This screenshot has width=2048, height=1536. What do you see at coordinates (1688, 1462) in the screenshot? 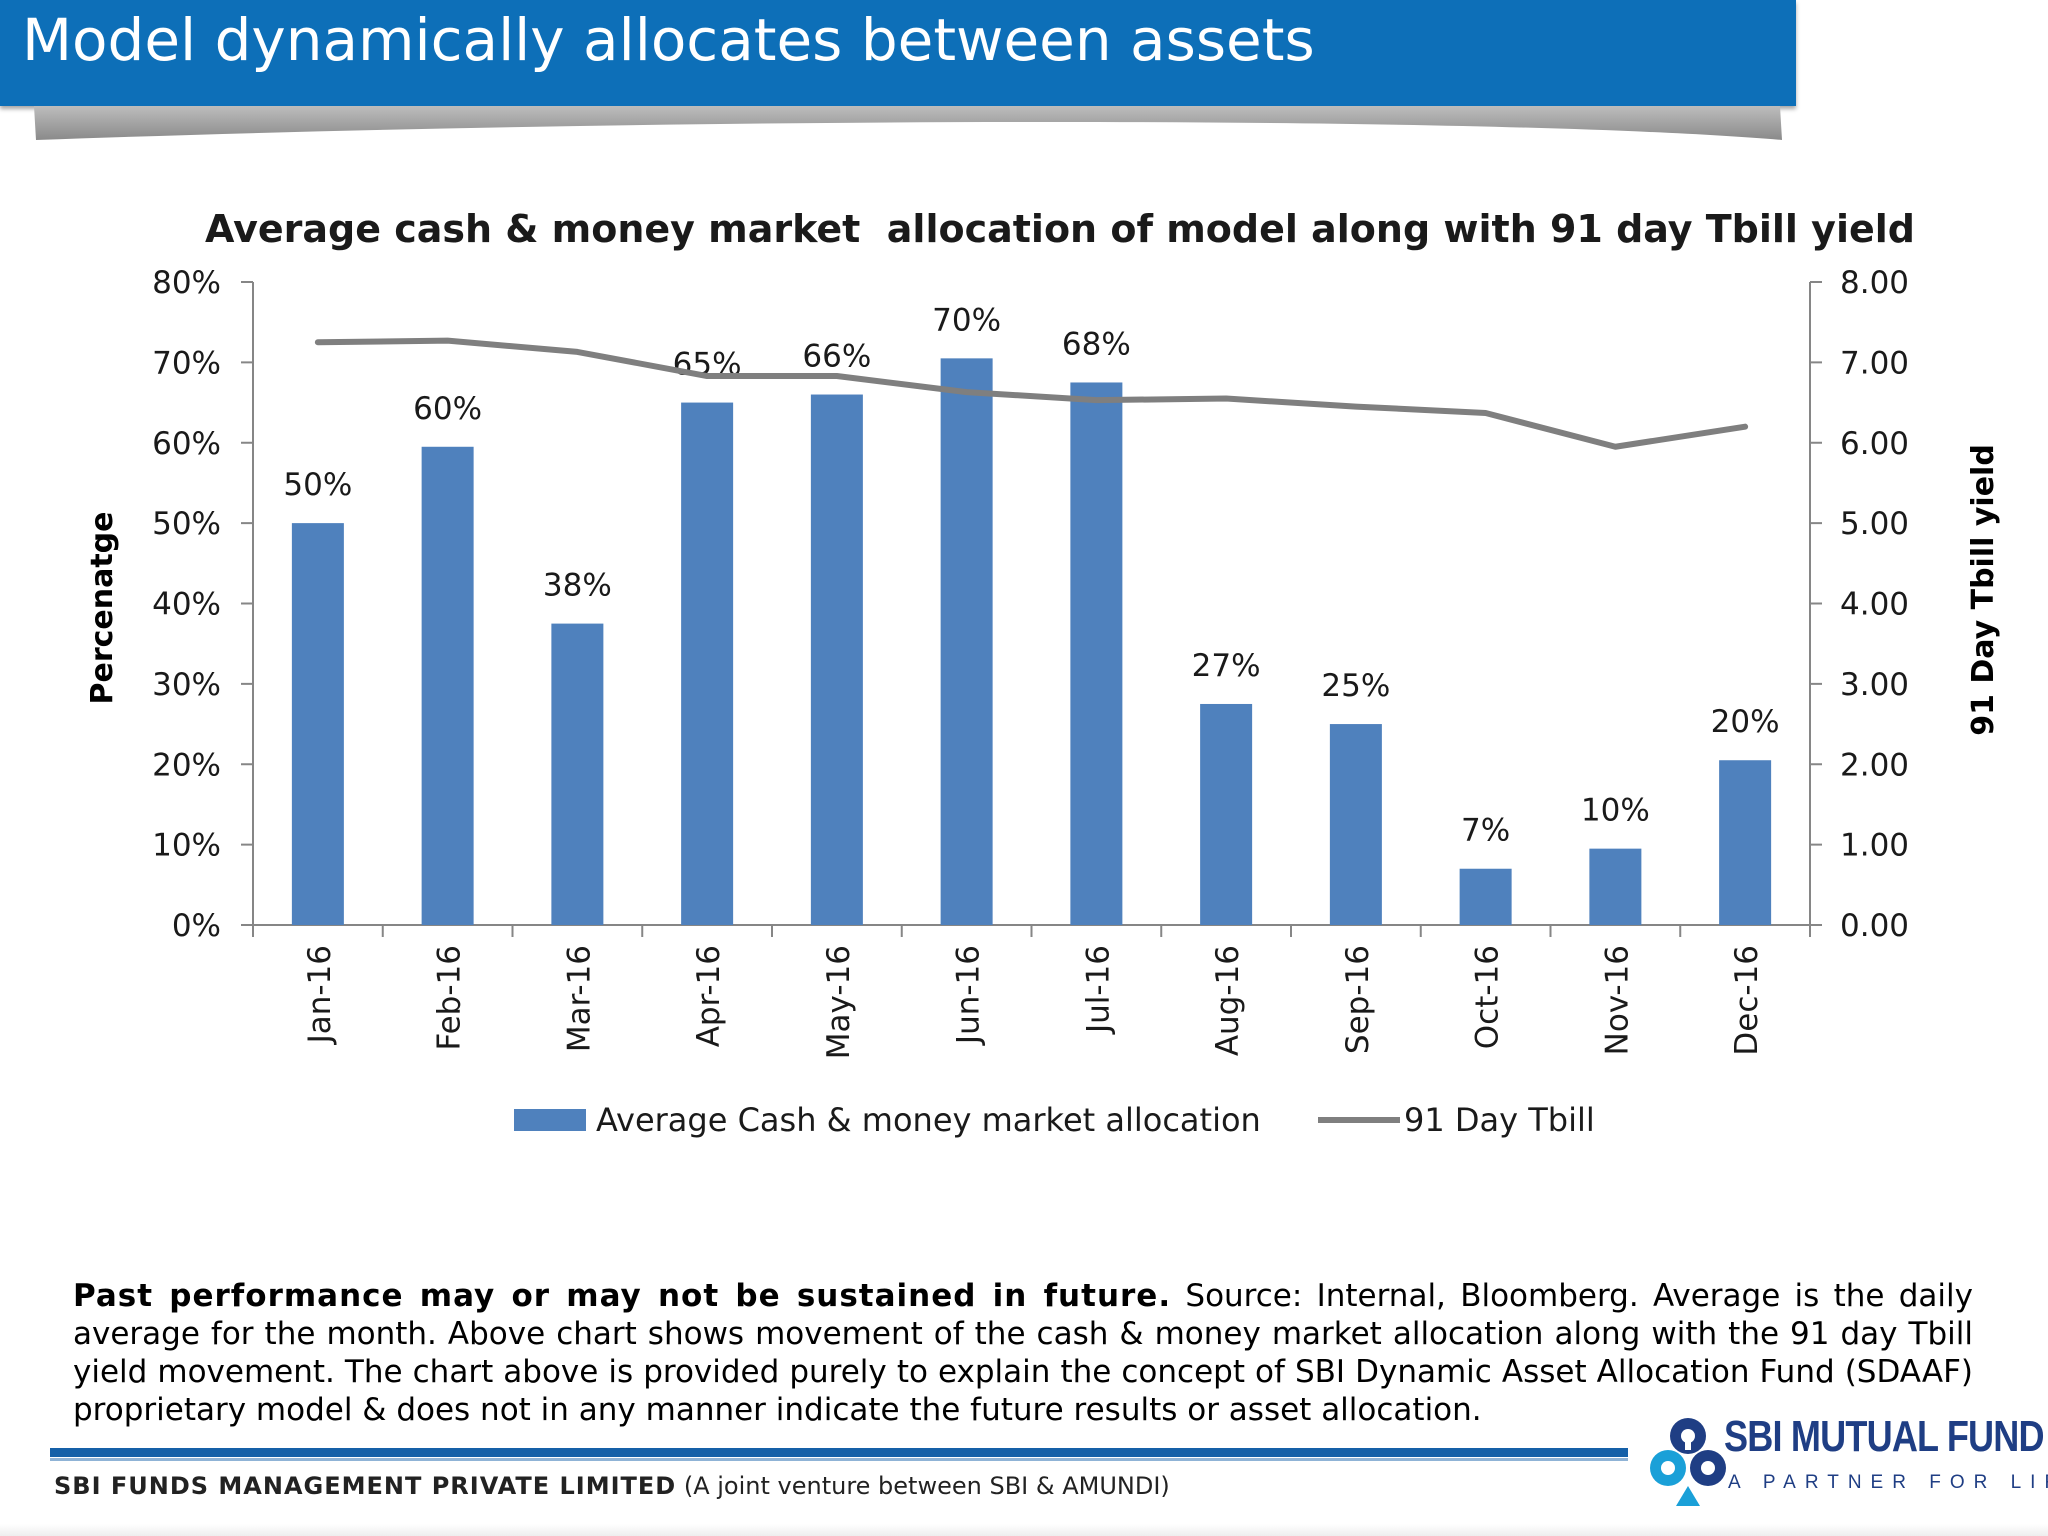
I see `sbi-keyhole-logo-icon` at bounding box center [1688, 1462].